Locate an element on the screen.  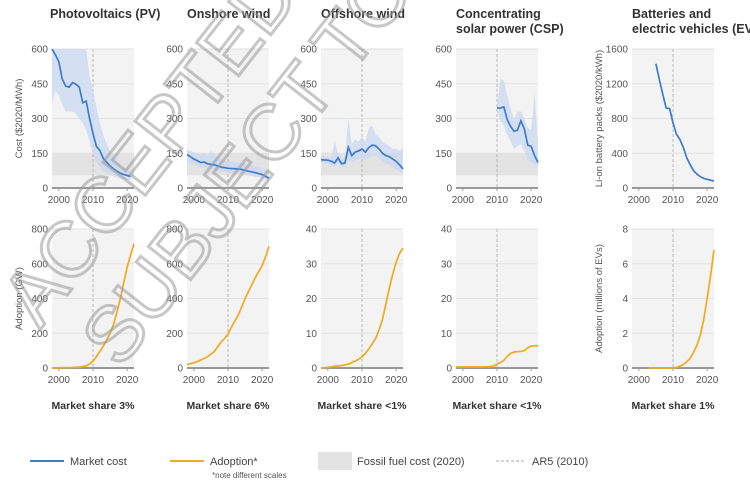
panel-8: 0 10 20 30 40 2000 2010 2020 Market share <1% is located at coordinates (357, 319).